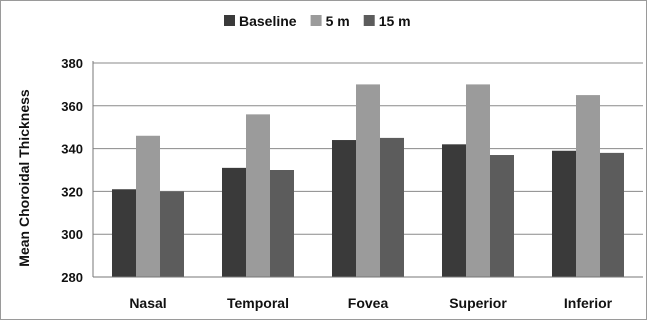 This screenshot has height=320, width=647. Describe the element at coordinates (72, 234) in the screenshot. I see `y-tick-label: 300` at that location.